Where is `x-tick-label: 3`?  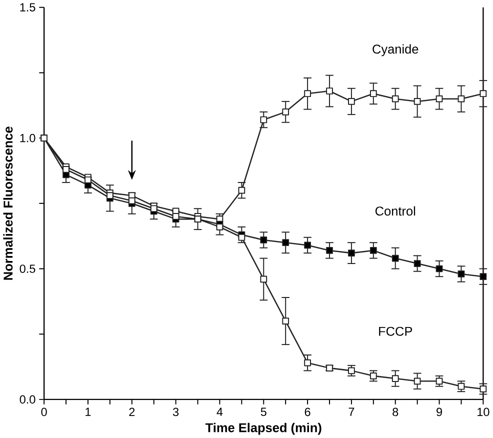 x-tick-label: 3 is located at coordinates (175, 412).